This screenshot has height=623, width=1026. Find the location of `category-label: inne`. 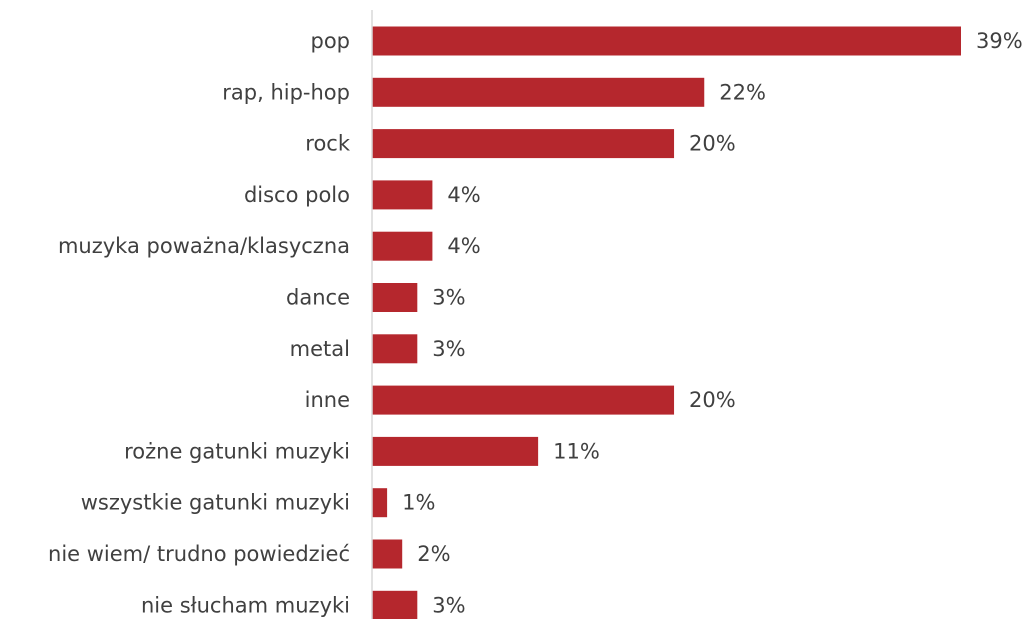

category-label: inne is located at coordinates (327, 400).